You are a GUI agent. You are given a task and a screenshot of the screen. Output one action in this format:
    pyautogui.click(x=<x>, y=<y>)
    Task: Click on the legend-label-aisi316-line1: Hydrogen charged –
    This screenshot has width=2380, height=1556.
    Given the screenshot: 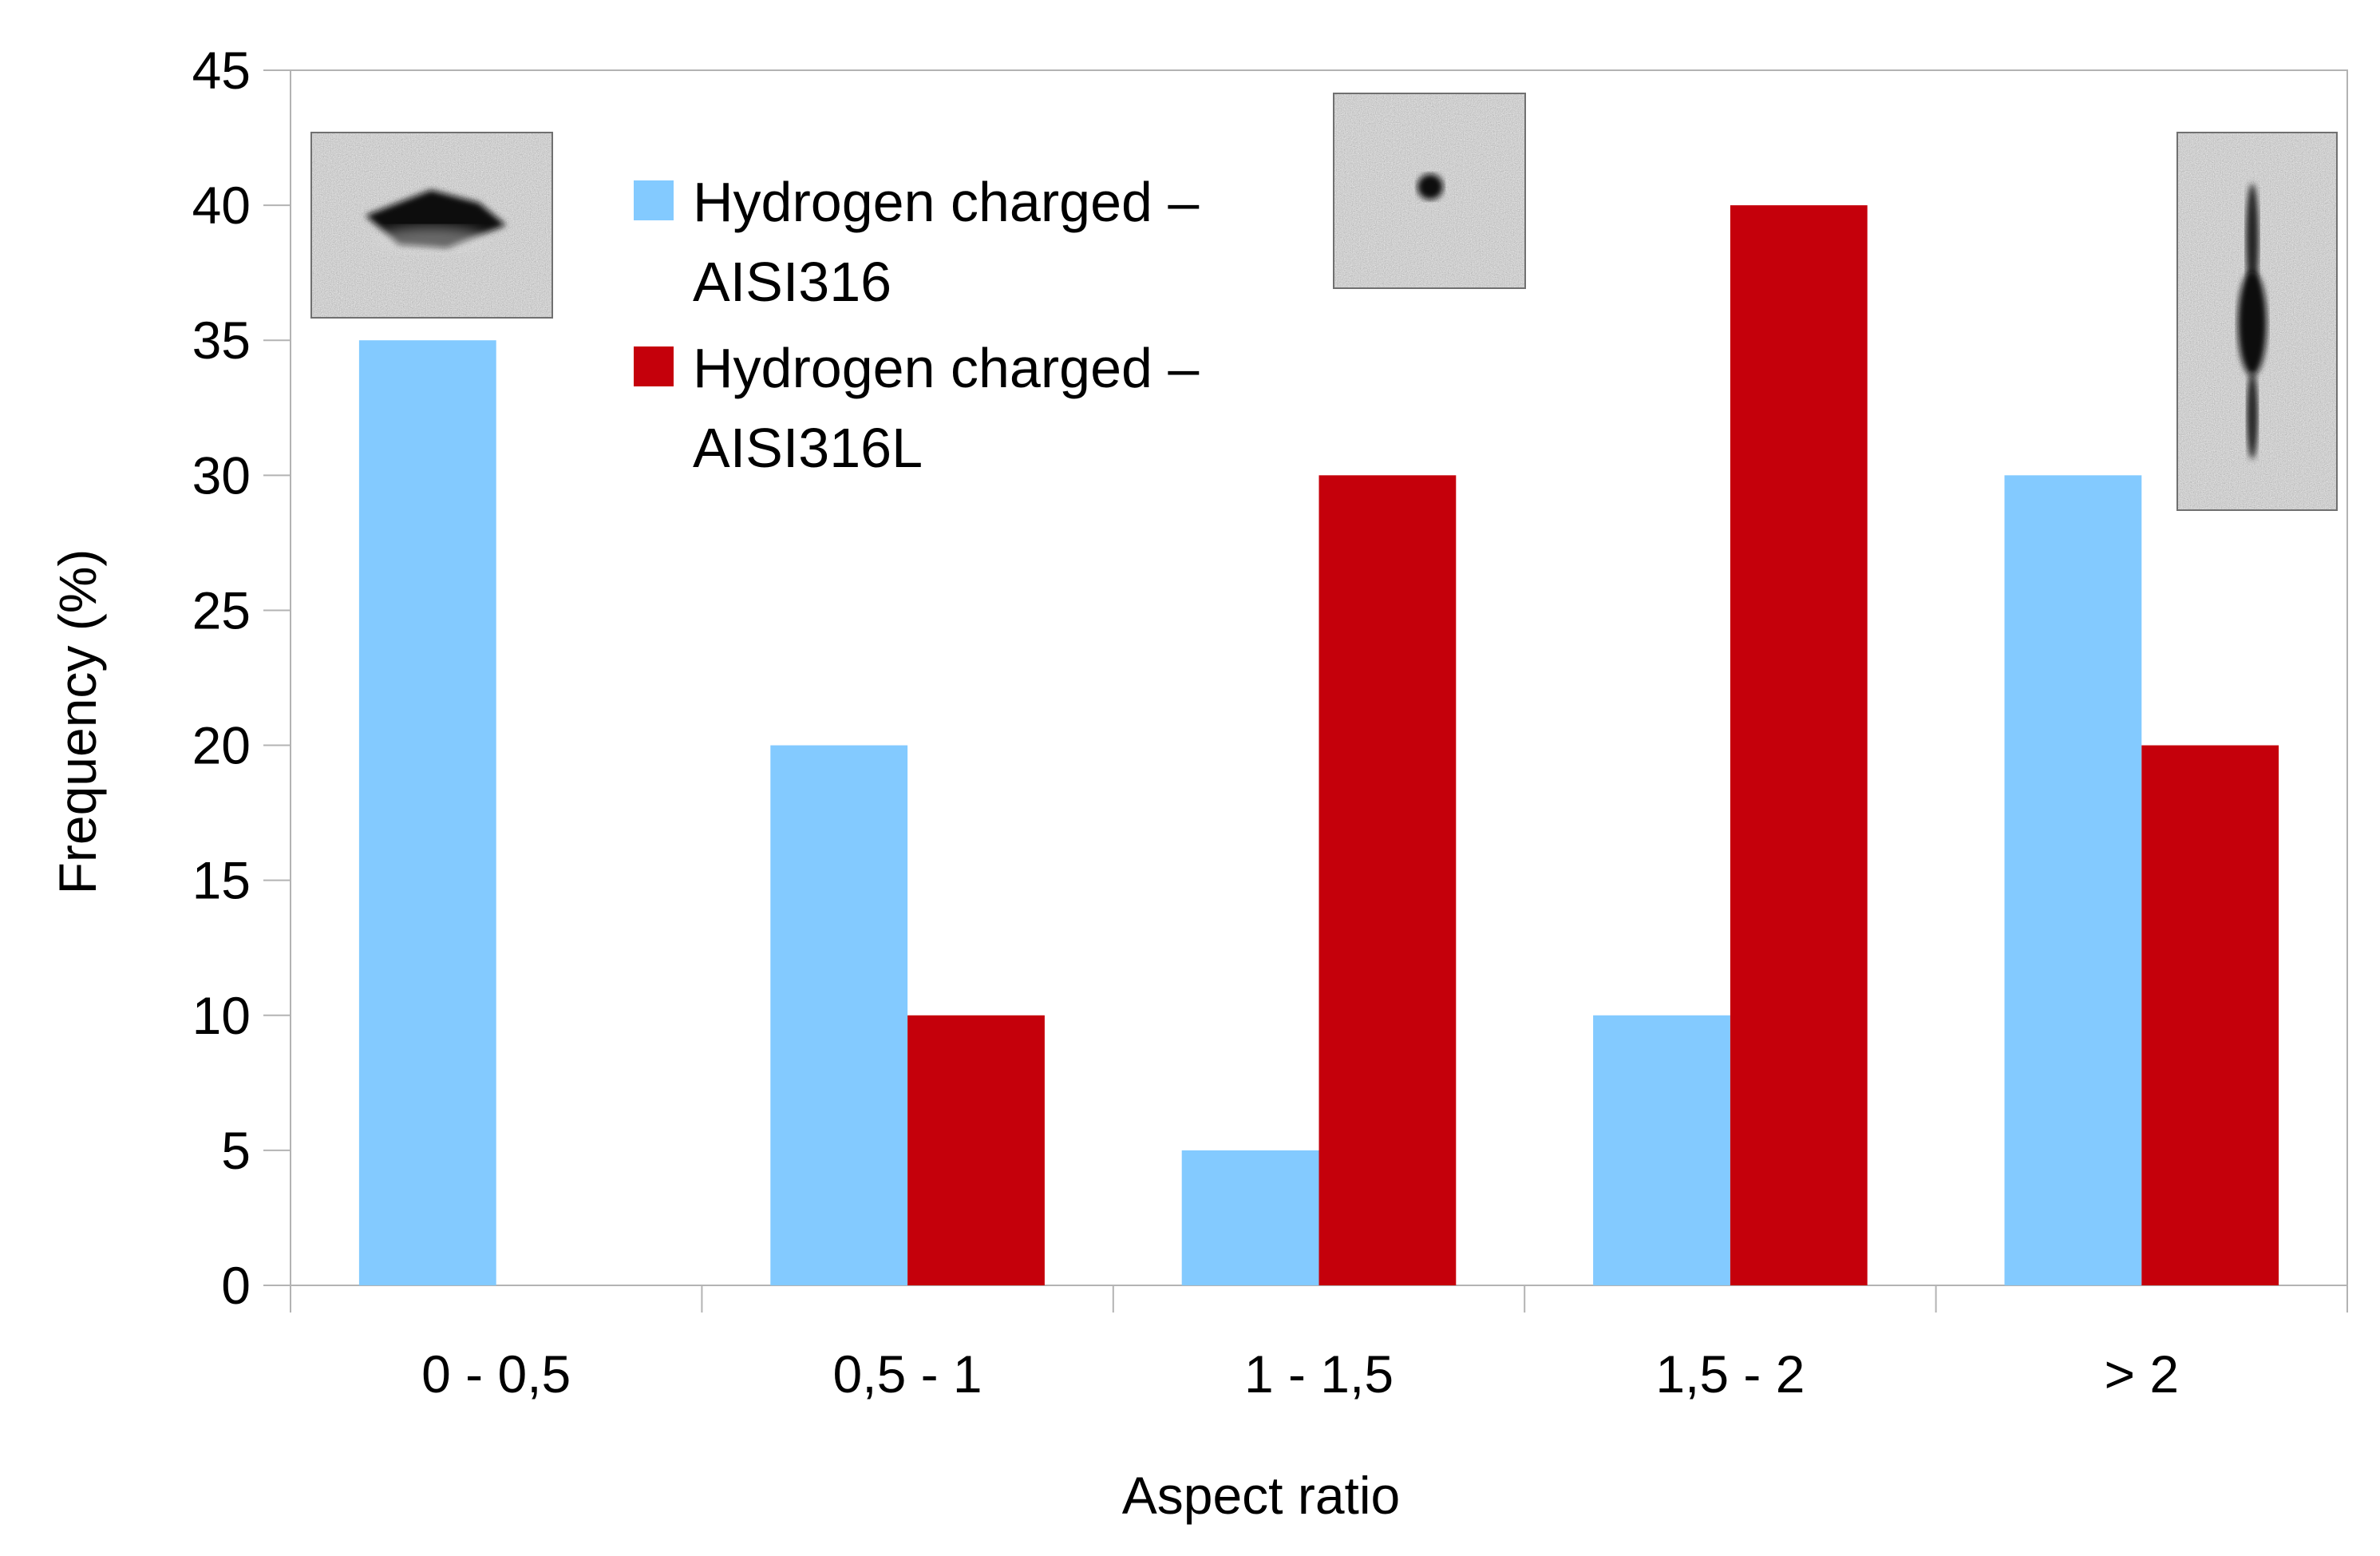 What is the action you would take?
    pyautogui.click(x=946, y=202)
    